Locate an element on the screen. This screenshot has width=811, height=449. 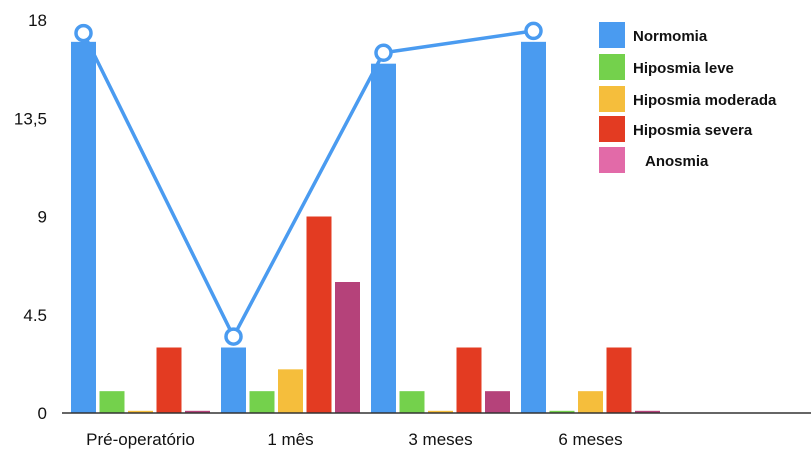
y-tick-label: 4.5 is located at coordinates (35, 315).